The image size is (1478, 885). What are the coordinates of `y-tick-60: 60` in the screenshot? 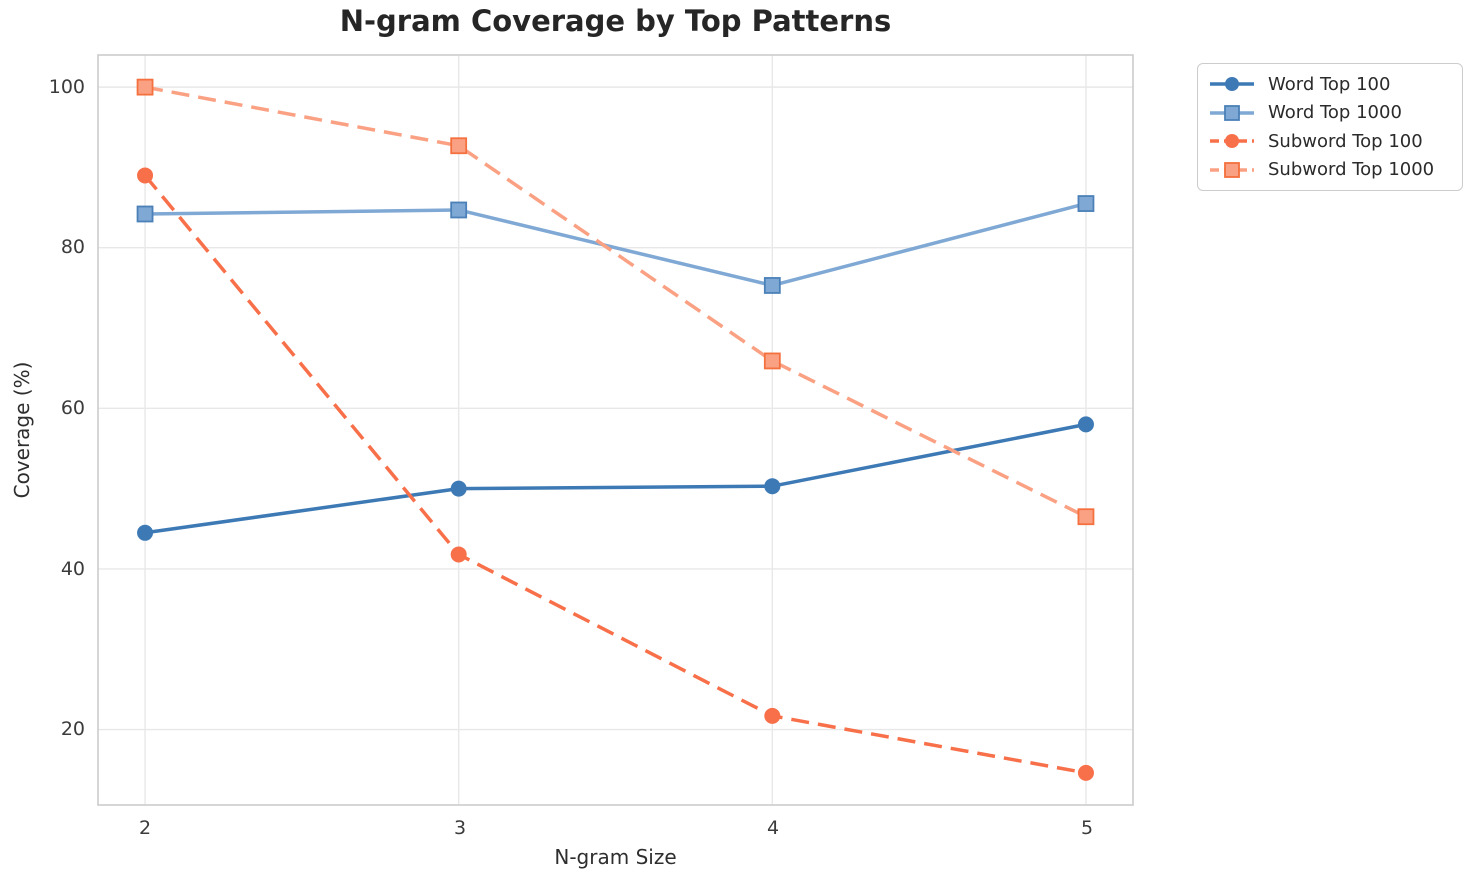 It's located at (72, 408).